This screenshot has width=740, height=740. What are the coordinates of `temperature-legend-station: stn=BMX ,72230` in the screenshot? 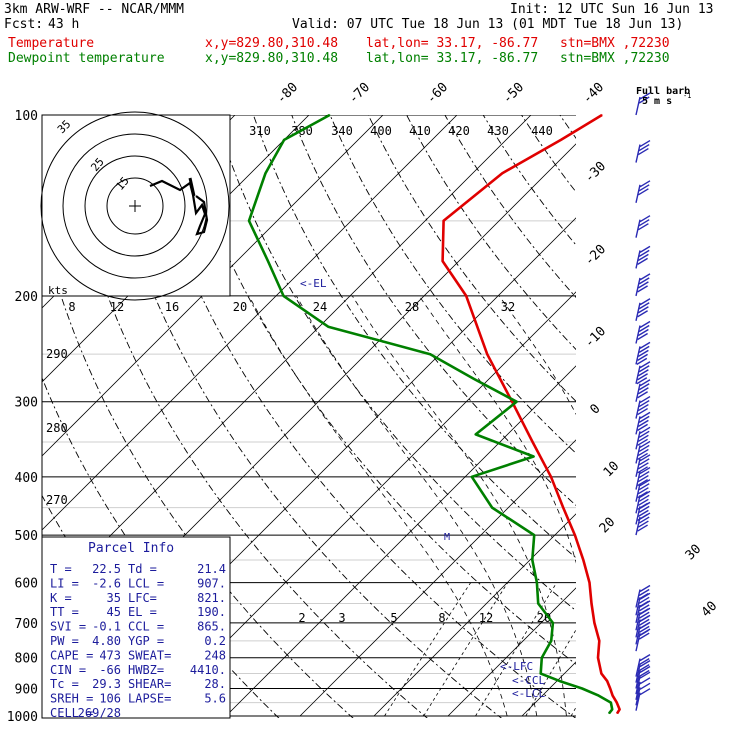 It's located at (615, 43).